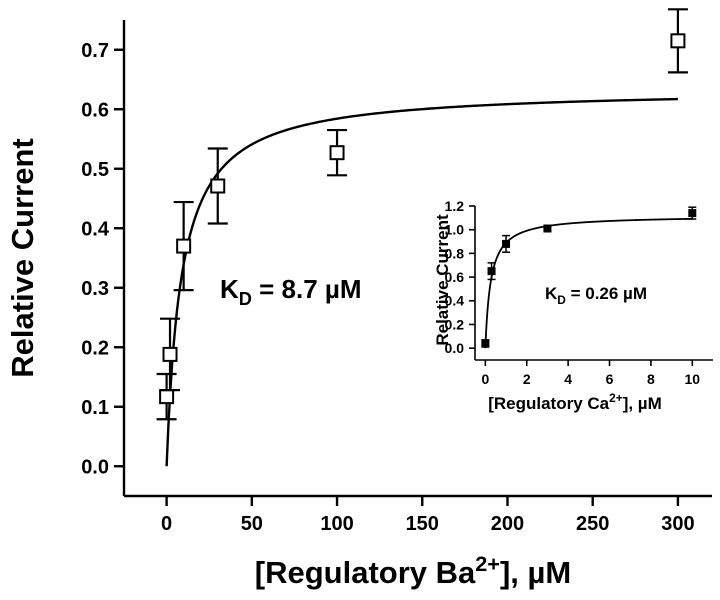  I want to click on main-x-axis-label: [Regulatory Ba2+], µM, so click(413, 570).